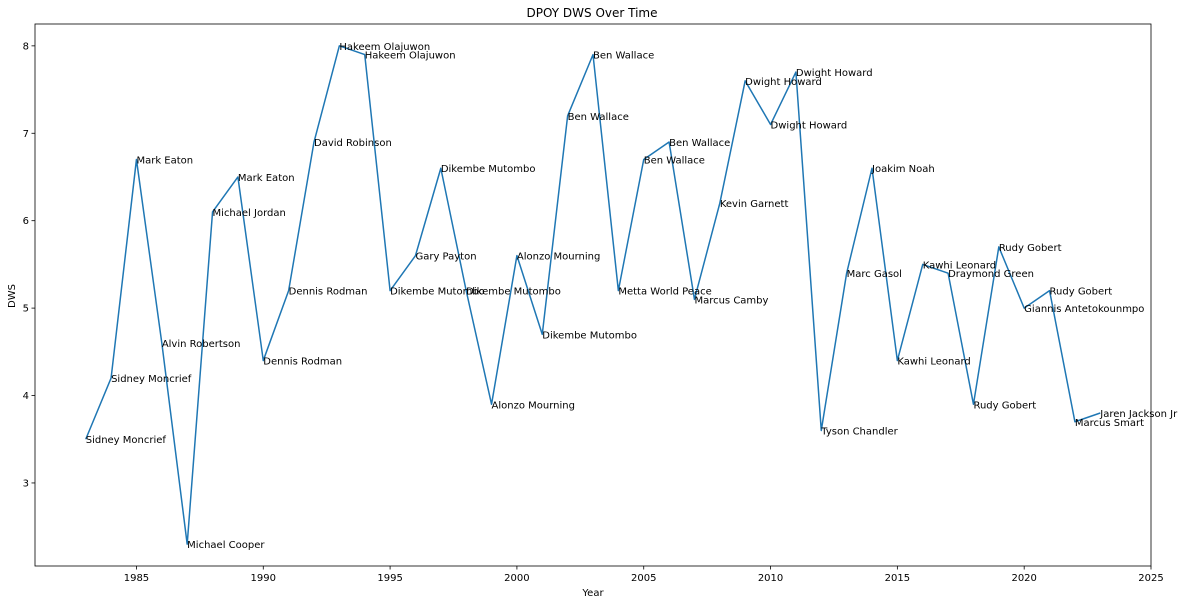 The width and height of the screenshot is (1183, 604). I want to click on x-axis-label: Year, so click(592, 593).